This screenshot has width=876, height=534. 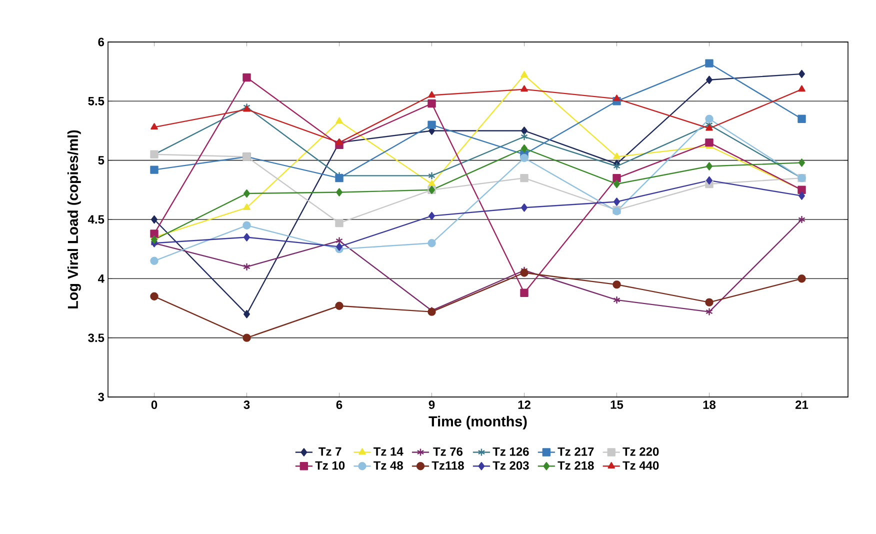 What do you see at coordinates (101, 160) in the screenshot?
I see `y-tick-label: 5` at bounding box center [101, 160].